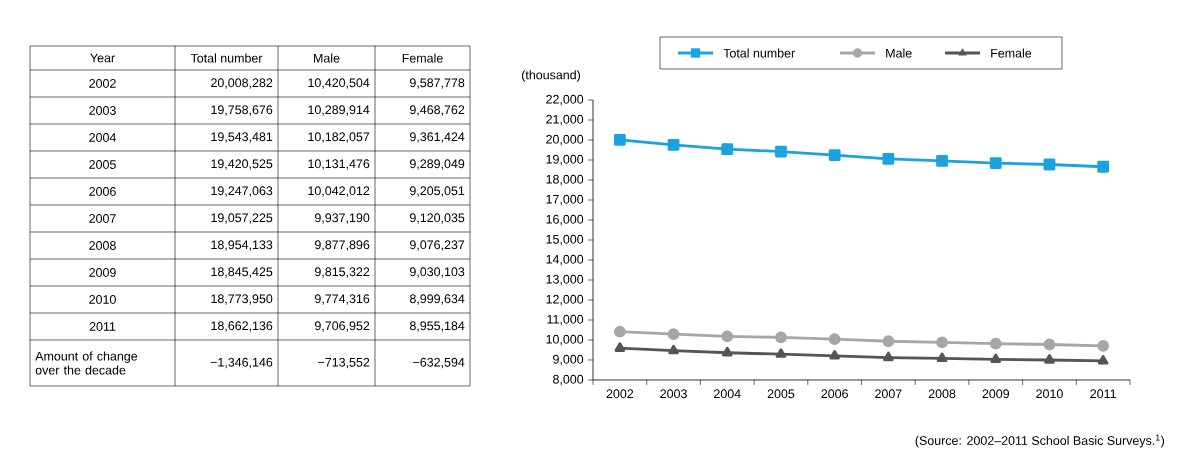 The image size is (1189, 466). What do you see at coordinates (1103, 394) in the screenshot?
I see `x-tick-label: 2011` at bounding box center [1103, 394].